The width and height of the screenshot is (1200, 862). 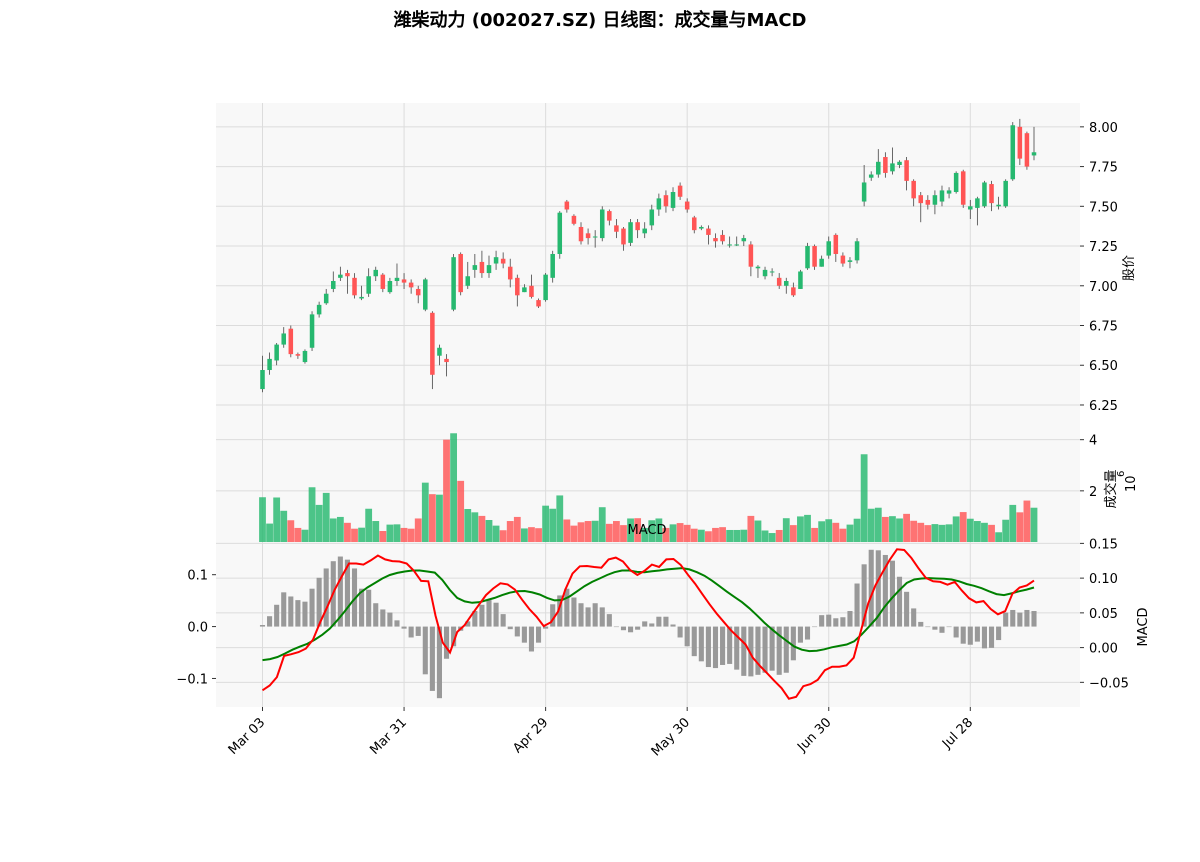 I want to click on macd-left-tick-label: −0.1, so click(x=192, y=679).